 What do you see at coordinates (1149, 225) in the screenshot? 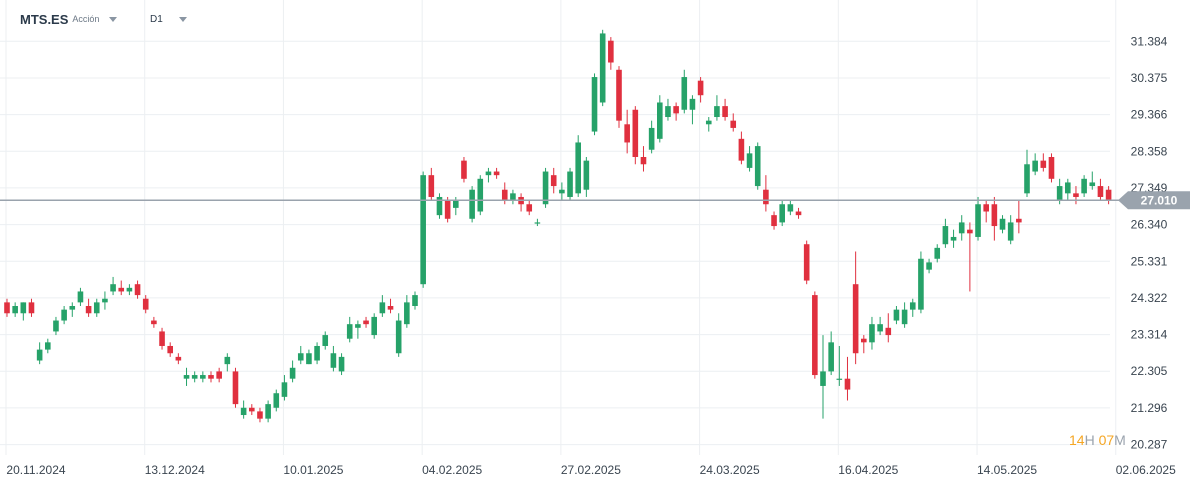
I see `y-tick-label: 26.340` at bounding box center [1149, 225].